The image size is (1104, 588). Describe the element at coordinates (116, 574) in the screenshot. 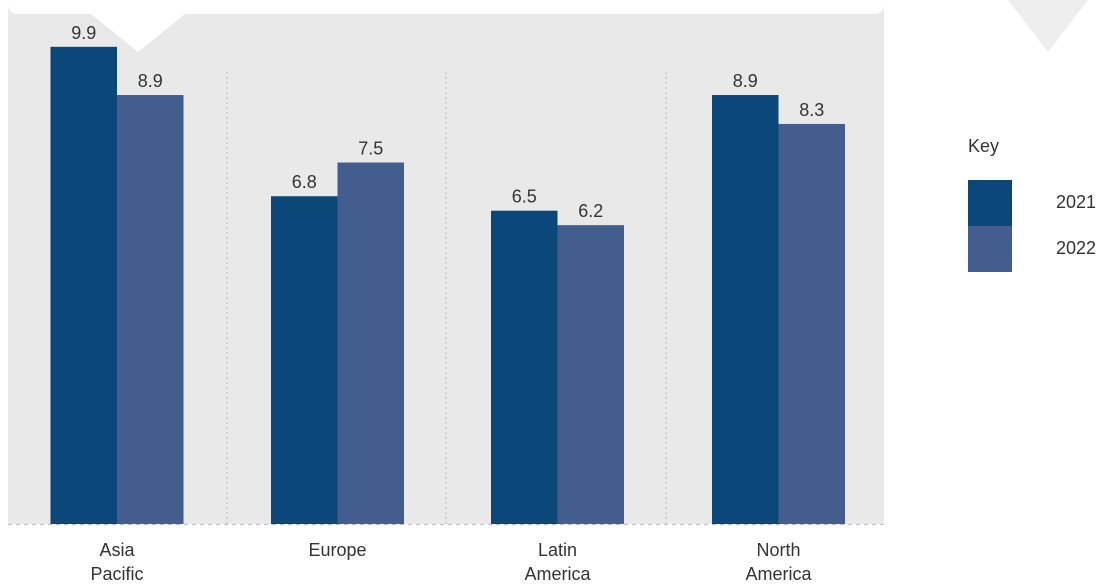

I see `category-label-0-line-1: Pacific` at that location.